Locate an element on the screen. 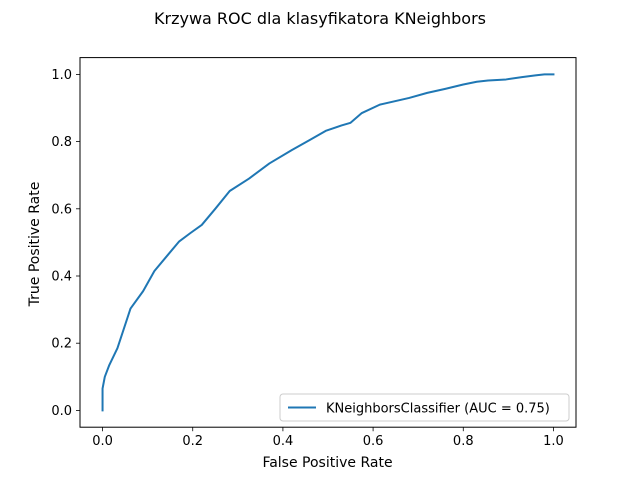 The height and width of the screenshot is (480, 640). x-tick-label: 0.0 is located at coordinates (102, 441).